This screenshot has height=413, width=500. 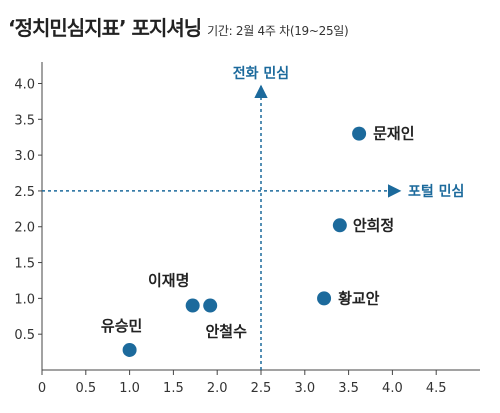 What do you see at coordinates (261, 388) in the screenshot?
I see `x-tick-label: 2.5` at bounding box center [261, 388].